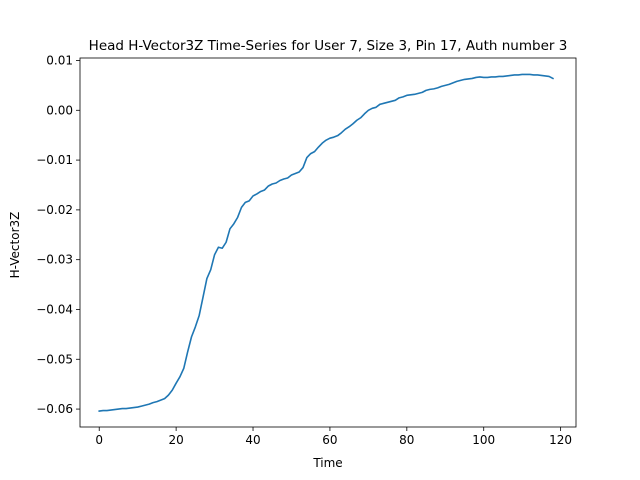 The width and height of the screenshot is (640, 480). Describe the element at coordinates (406, 440) in the screenshot. I see `x-tick-label: 80` at that location.